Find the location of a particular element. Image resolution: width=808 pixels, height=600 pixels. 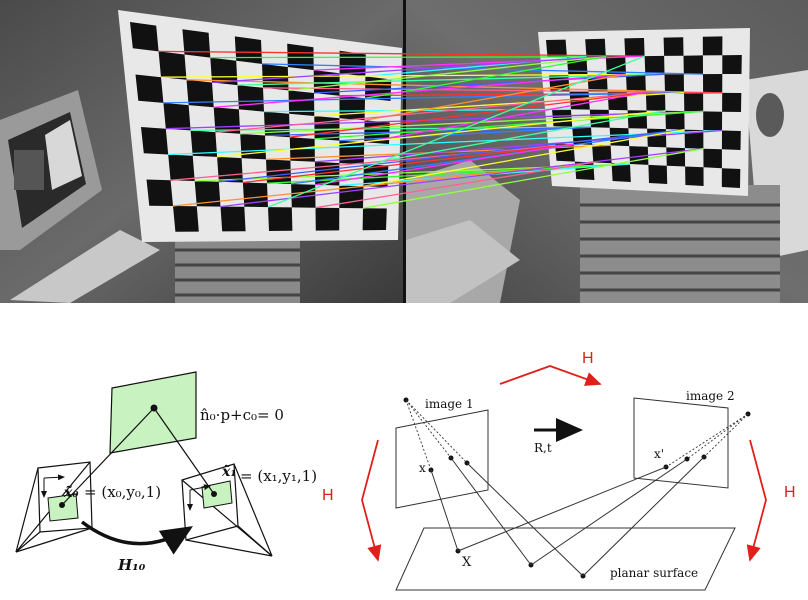

homography-arrow is located at coordinates (136, 537).